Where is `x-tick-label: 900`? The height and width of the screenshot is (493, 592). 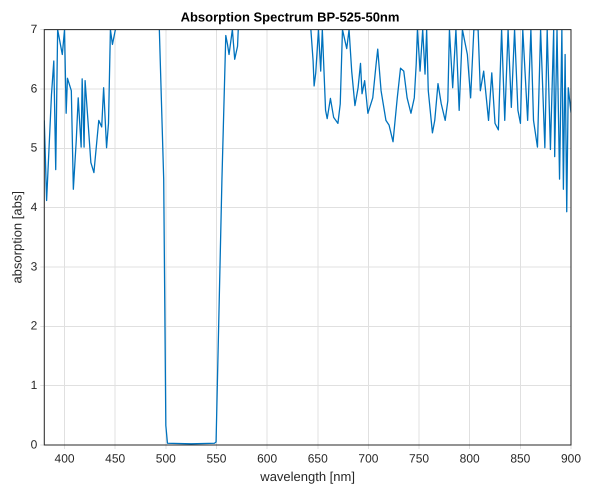 x-tick-label: 900 is located at coordinates (571, 459).